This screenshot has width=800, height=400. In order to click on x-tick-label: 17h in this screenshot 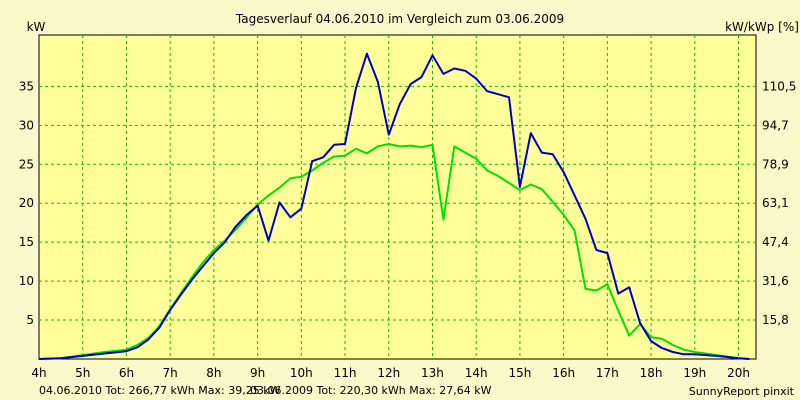, I will do `click(607, 373)`.